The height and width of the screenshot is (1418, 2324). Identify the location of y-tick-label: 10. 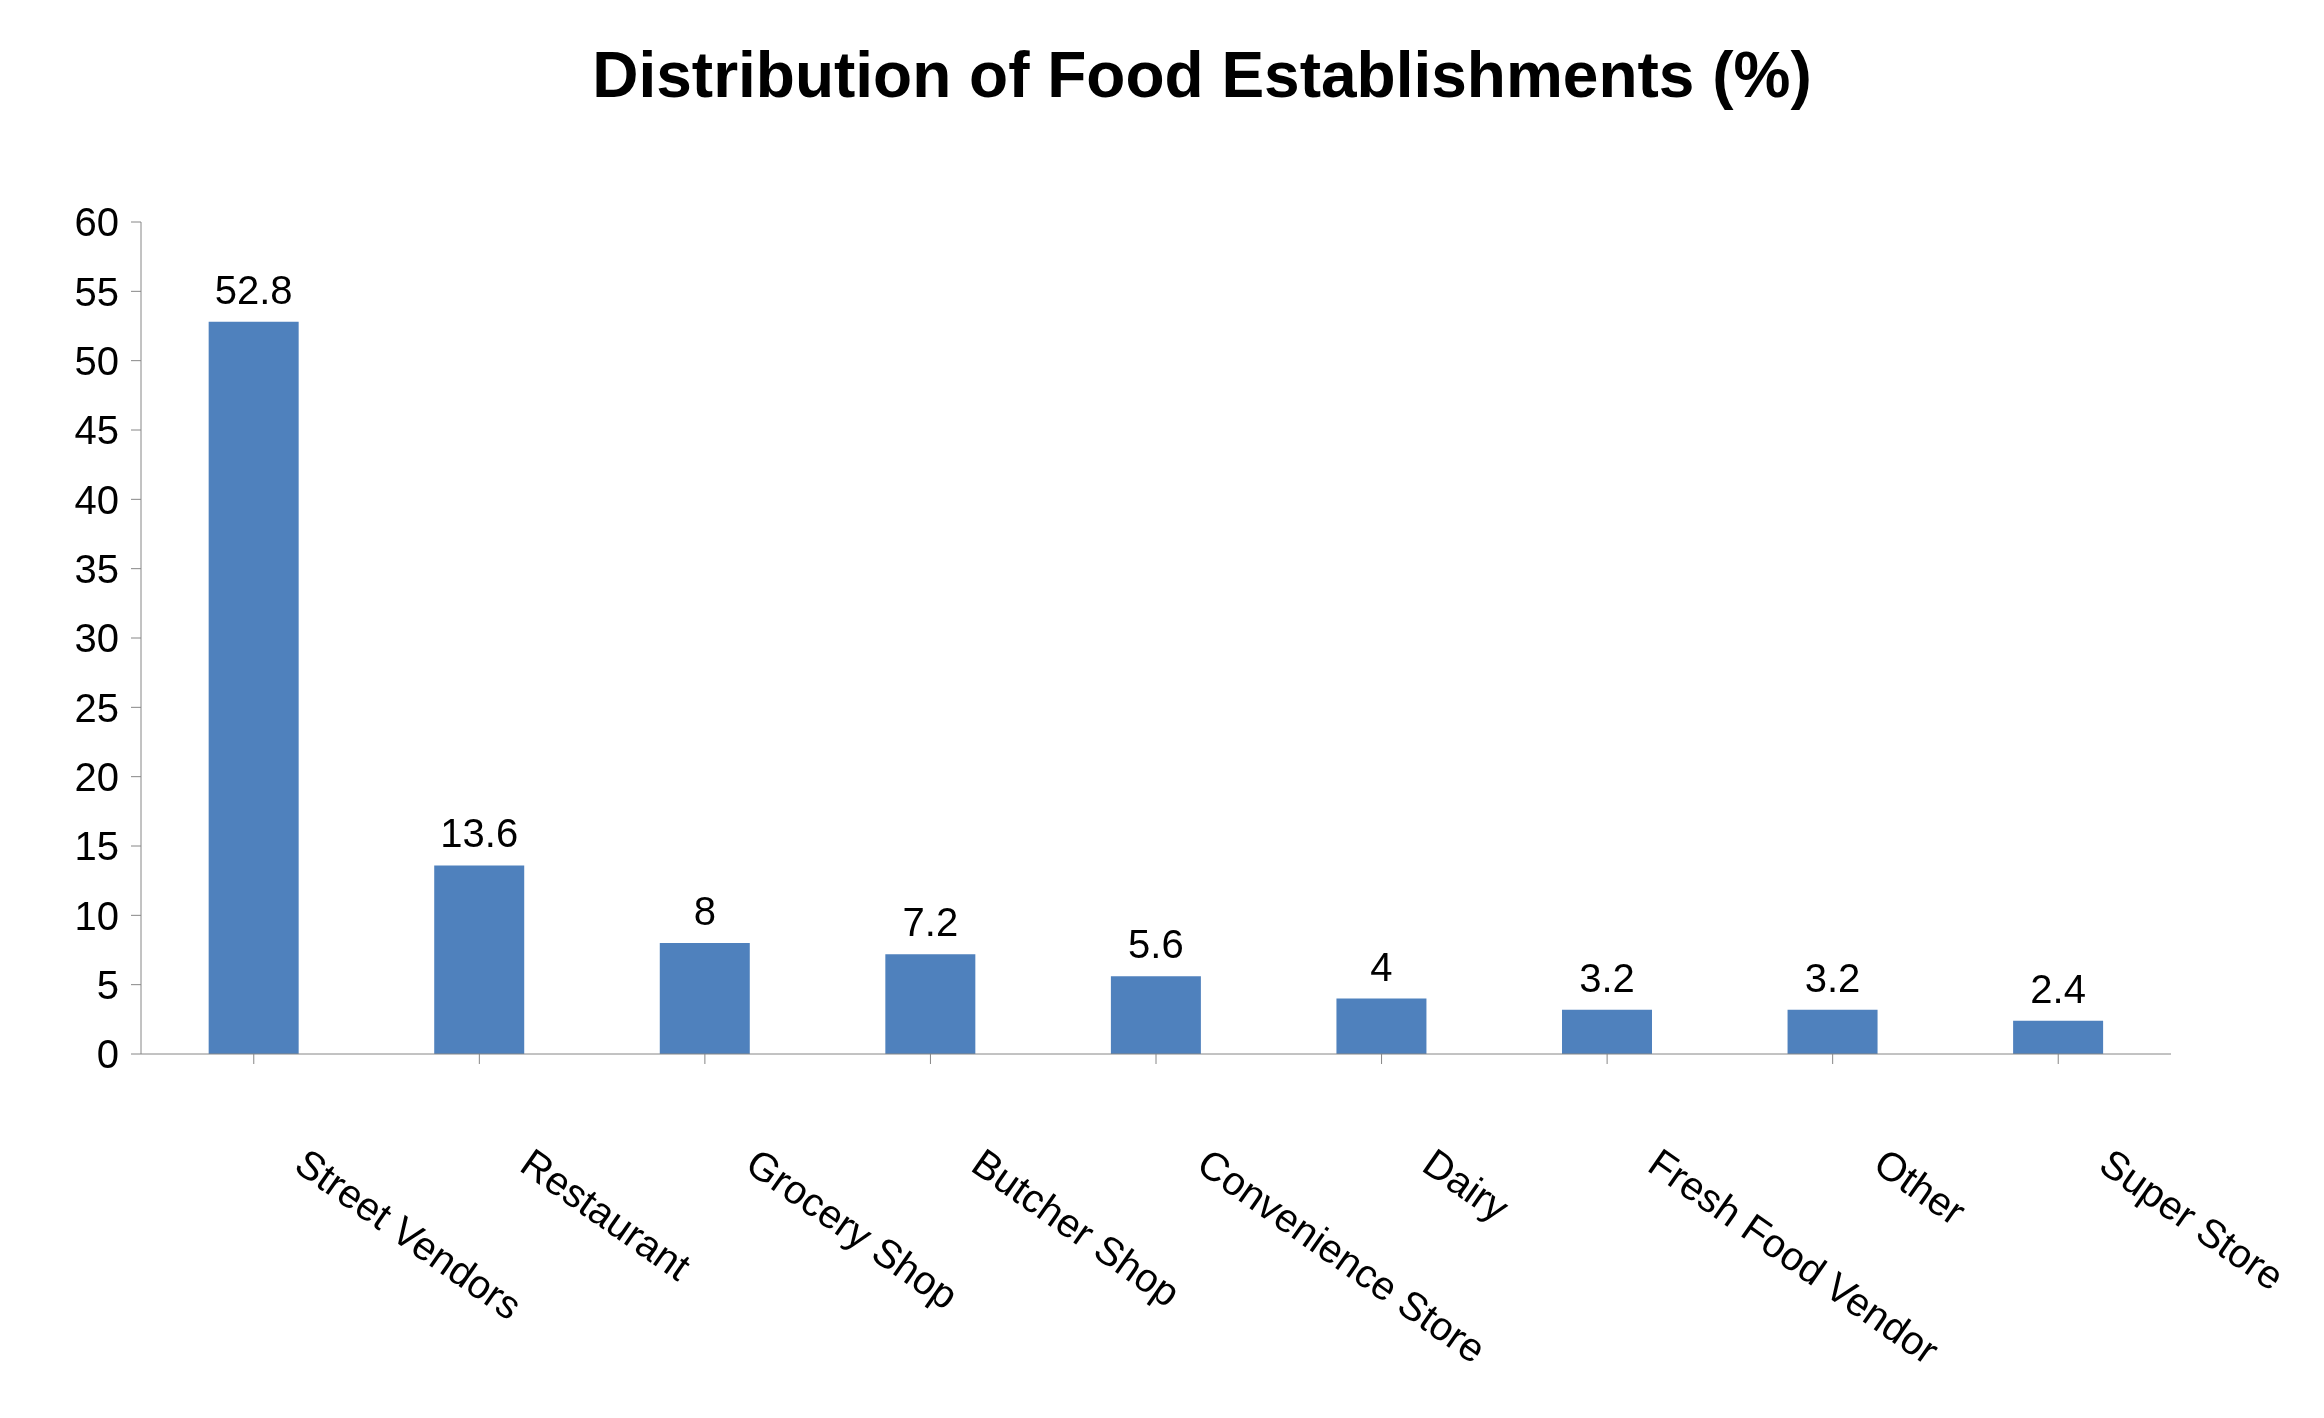
(96, 915).